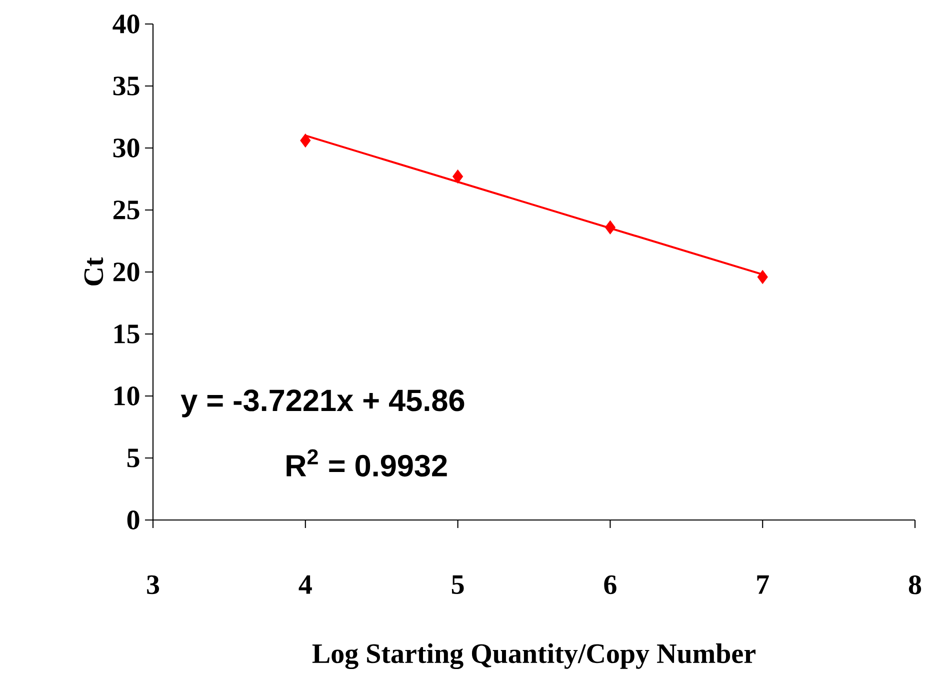 This screenshot has height=685, width=930. What do you see at coordinates (458, 584) in the screenshot?
I see `x-tick-label: 5` at bounding box center [458, 584].